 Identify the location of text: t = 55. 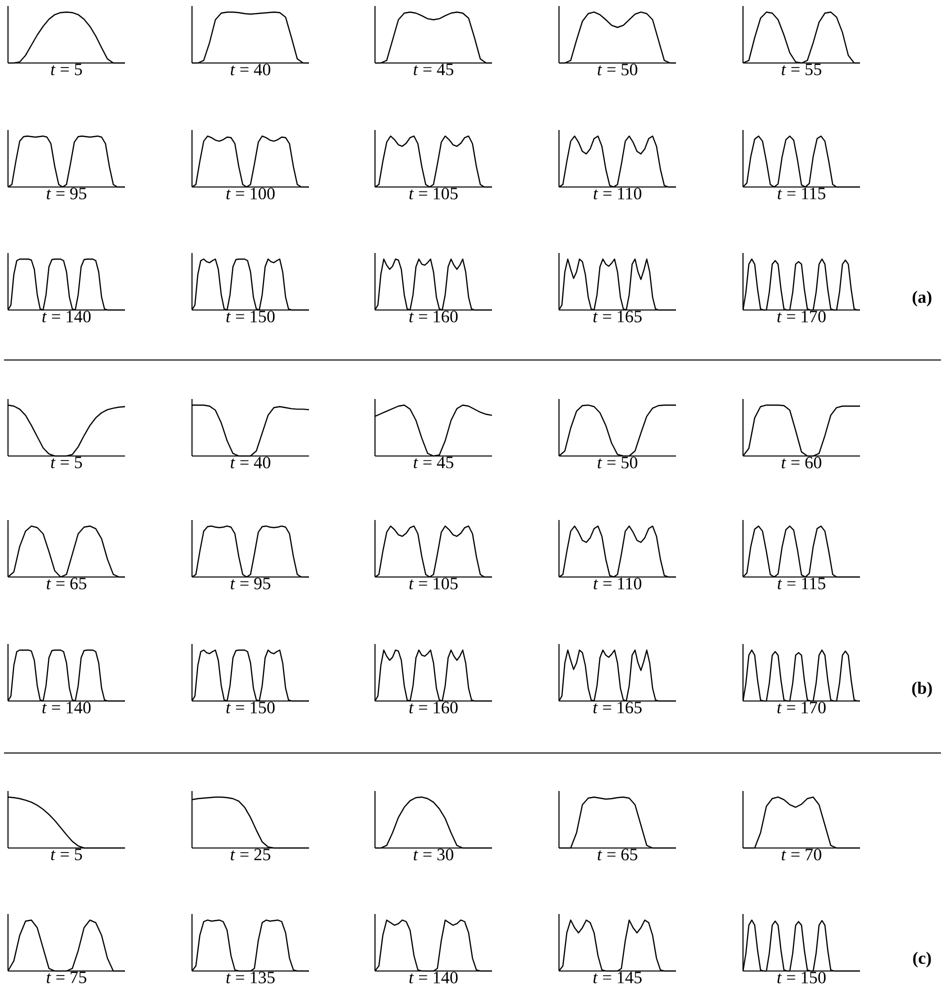
(802, 70).